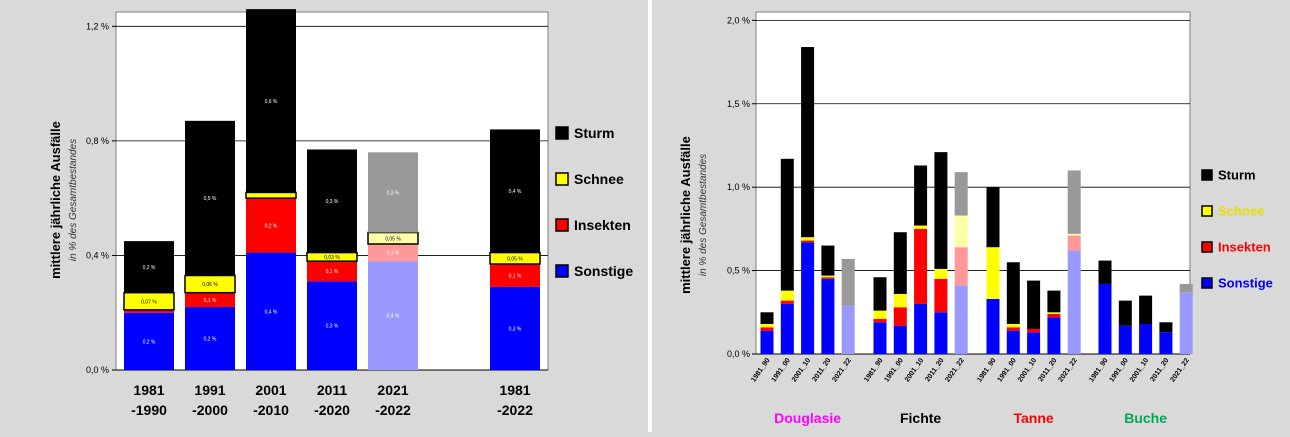 The width and height of the screenshot is (1290, 437). I want to click on y-tick-label: 1,5 %, so click(738, 104).